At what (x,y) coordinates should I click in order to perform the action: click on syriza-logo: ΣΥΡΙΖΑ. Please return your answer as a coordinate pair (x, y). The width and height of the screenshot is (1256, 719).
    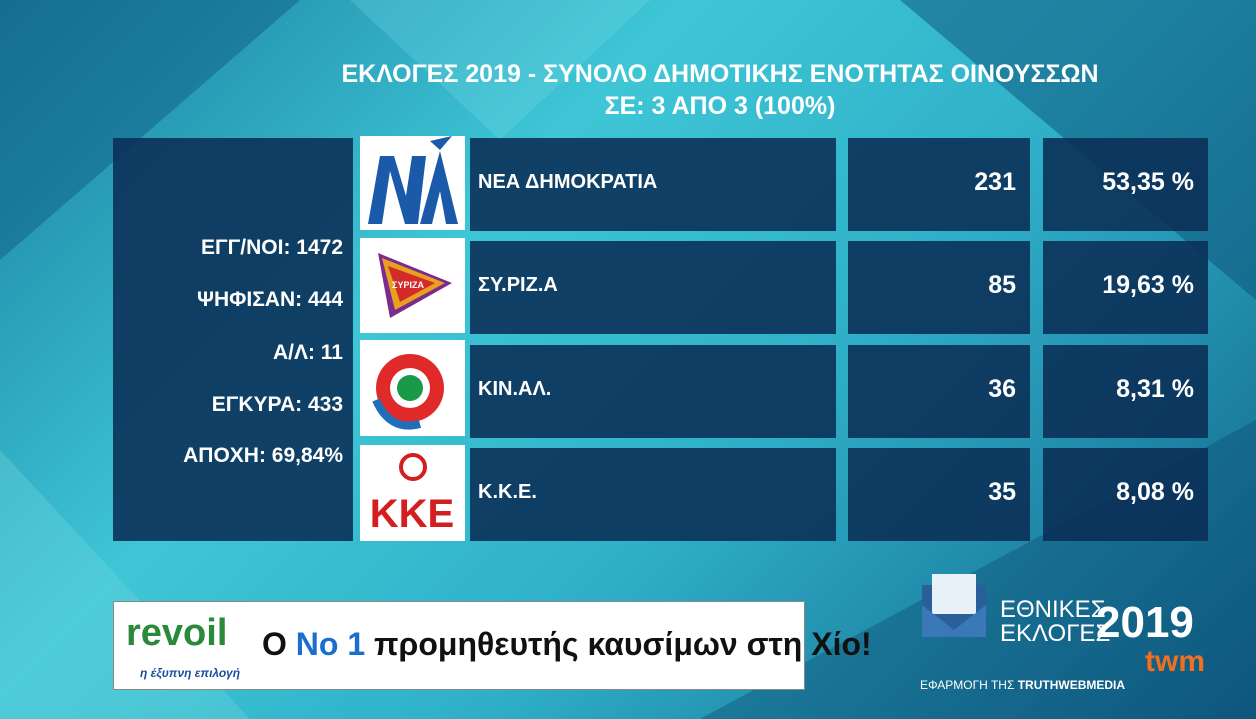
    Looking at the image, I should click on (412, 285).